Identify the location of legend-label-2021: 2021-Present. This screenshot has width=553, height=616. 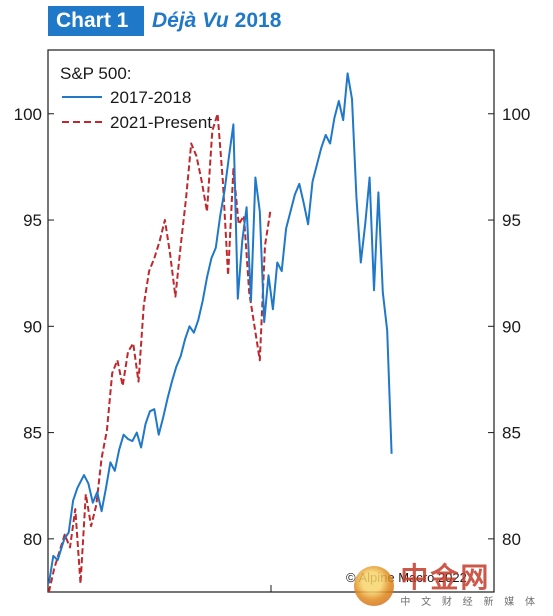
(161, 122).